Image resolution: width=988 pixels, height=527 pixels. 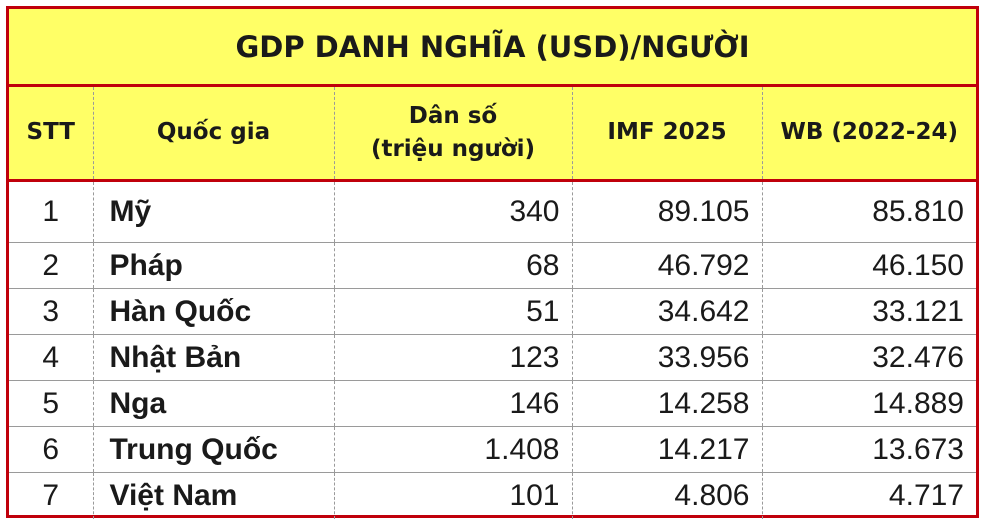 What do you see at coordinates (213, 311) in the screenshot?
I see `cell-country: Hàn Quốc` at bounding box center [213, 311].